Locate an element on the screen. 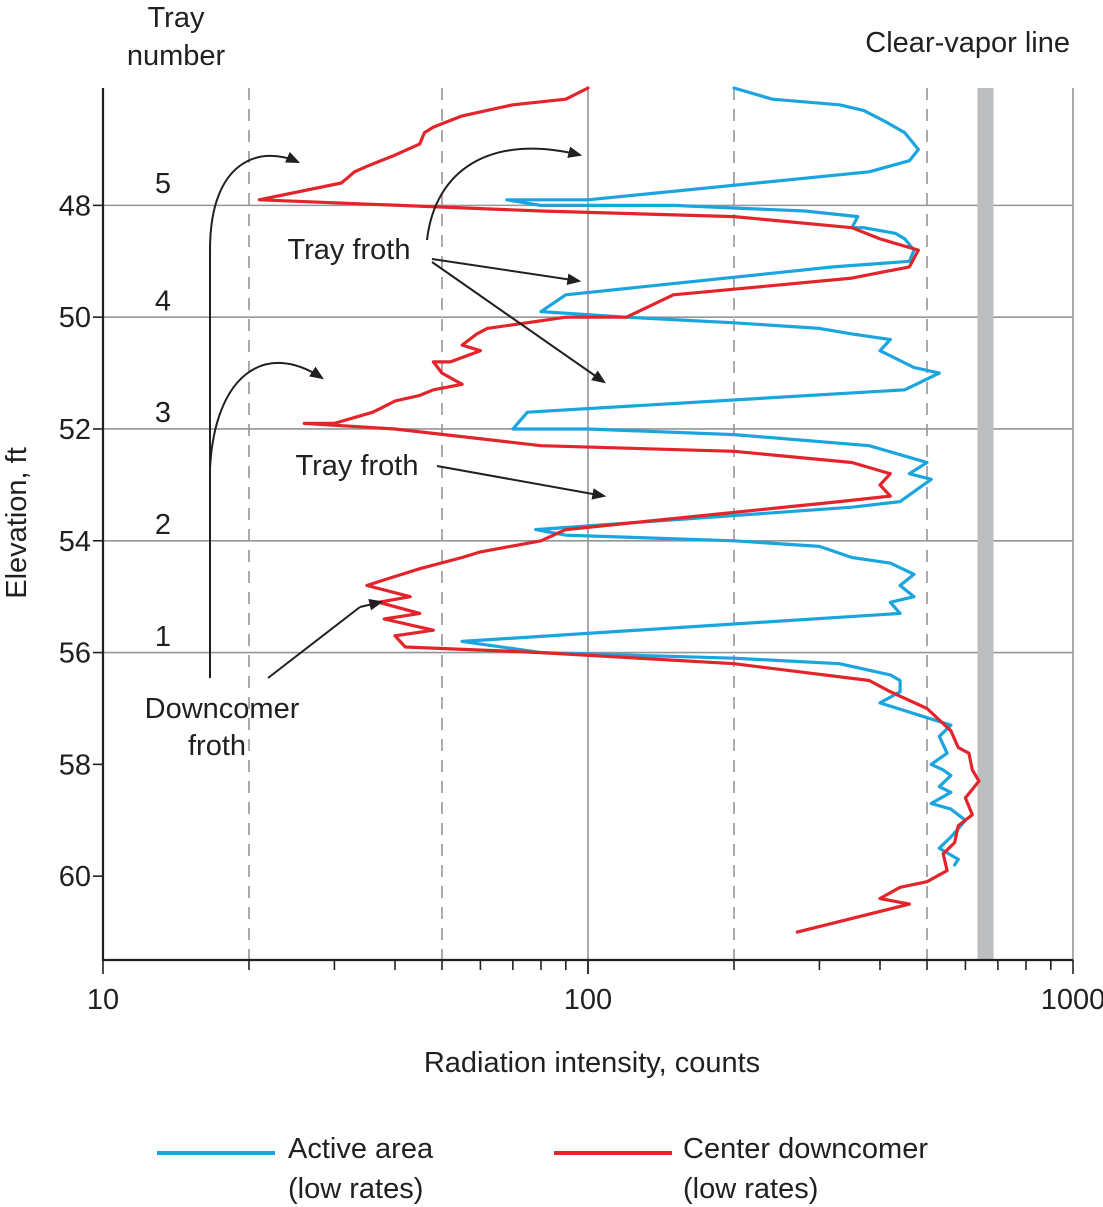  y-tick-label-60: 60 is located at coordinates (75, 877).